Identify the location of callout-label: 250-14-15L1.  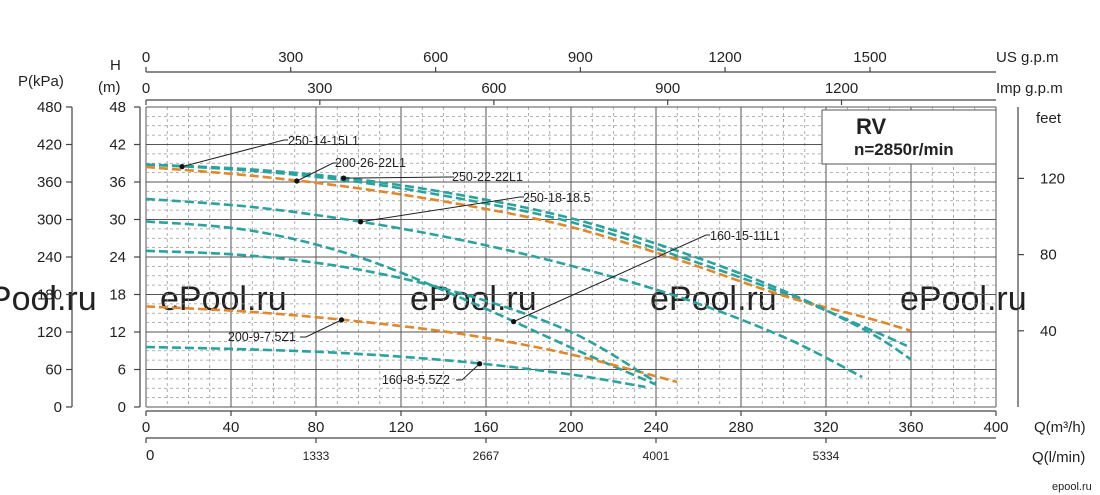
(323, 141).